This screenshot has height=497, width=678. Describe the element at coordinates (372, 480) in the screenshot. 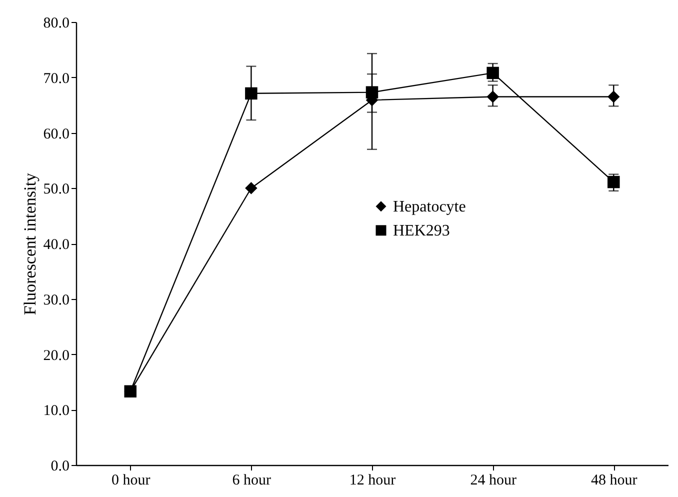

I see `x-tick-label: 12 hour` at that location.